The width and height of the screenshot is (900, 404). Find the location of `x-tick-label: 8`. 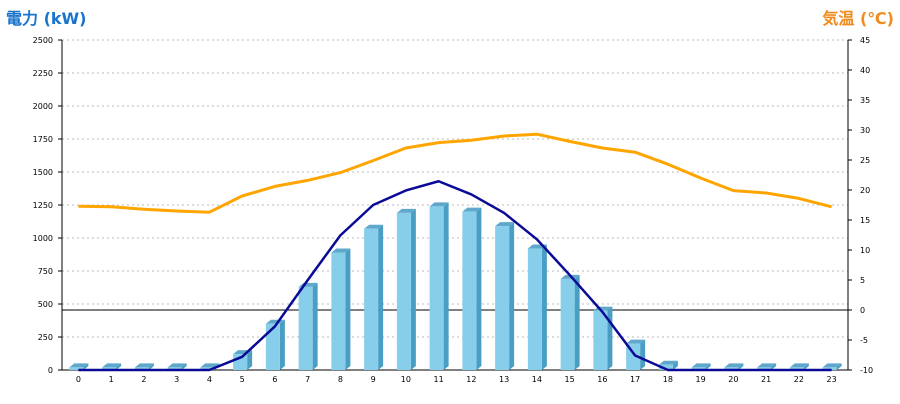

x-tick-label: 8 is located at coordinates (340, 379).